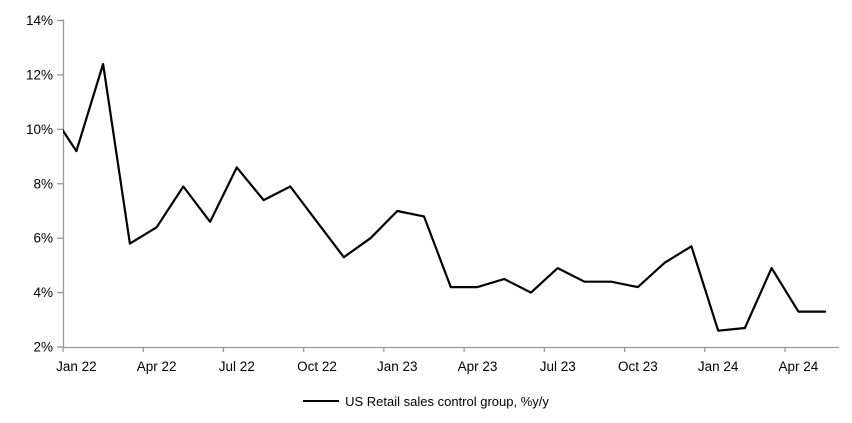  I want to click on x-tick-label: Apr 22, so click(157, 366).